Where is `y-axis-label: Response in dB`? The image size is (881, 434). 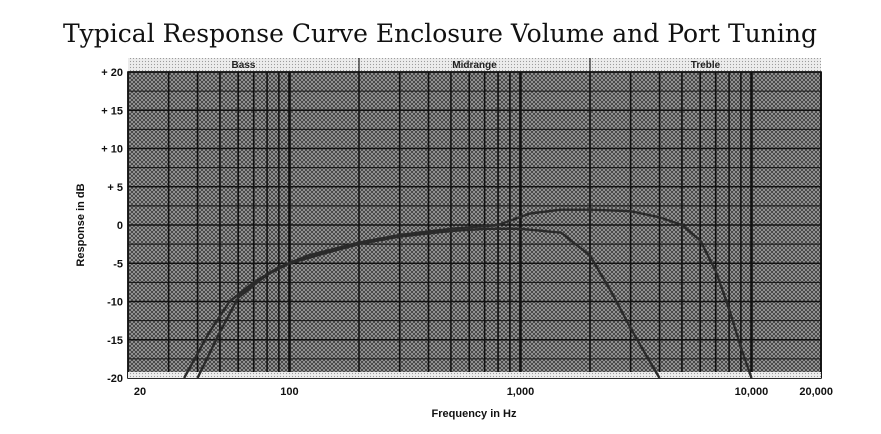
y-axis-label: Response in dB is located at coordinates (81, 224).